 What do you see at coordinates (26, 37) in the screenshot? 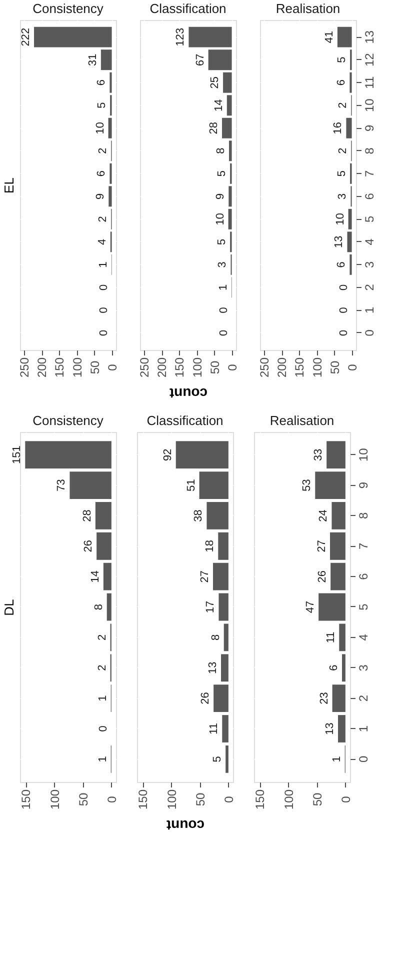
I see `data-label: 222` at bounding box center [26, 37].